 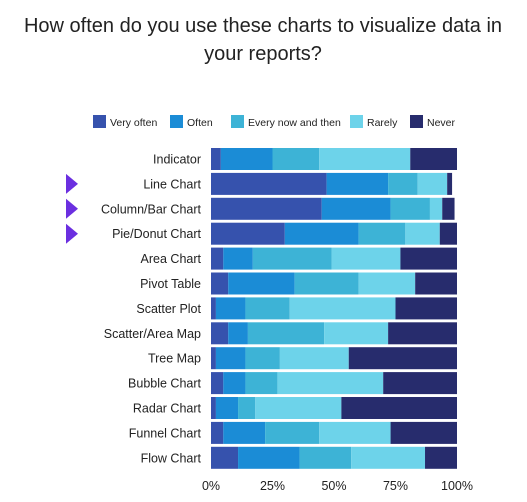 What do you see at coordinates (211, 486) in the screenshot?
I see `x-tick-label: 0%` at bounding box center [211, 486].